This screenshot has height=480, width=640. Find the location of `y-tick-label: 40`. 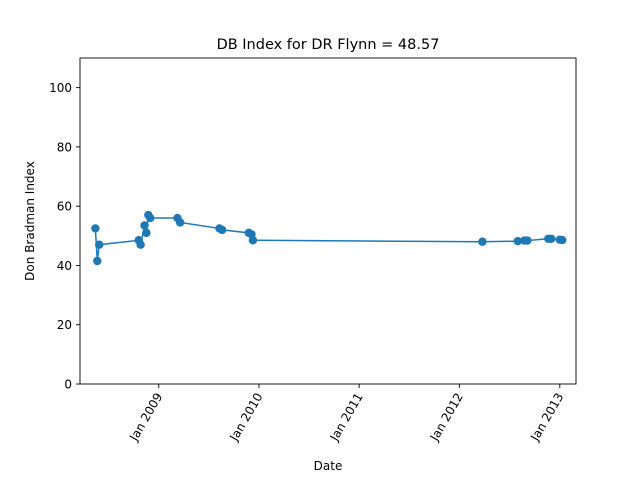

y-tick-label: 40 is located at coordinates (64, 266).